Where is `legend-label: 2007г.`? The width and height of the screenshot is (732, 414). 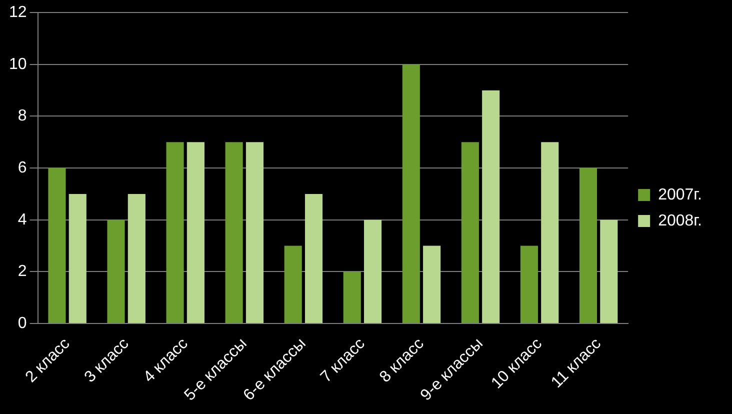 legend-label: 2007г. is located at coordinates (680, 195).